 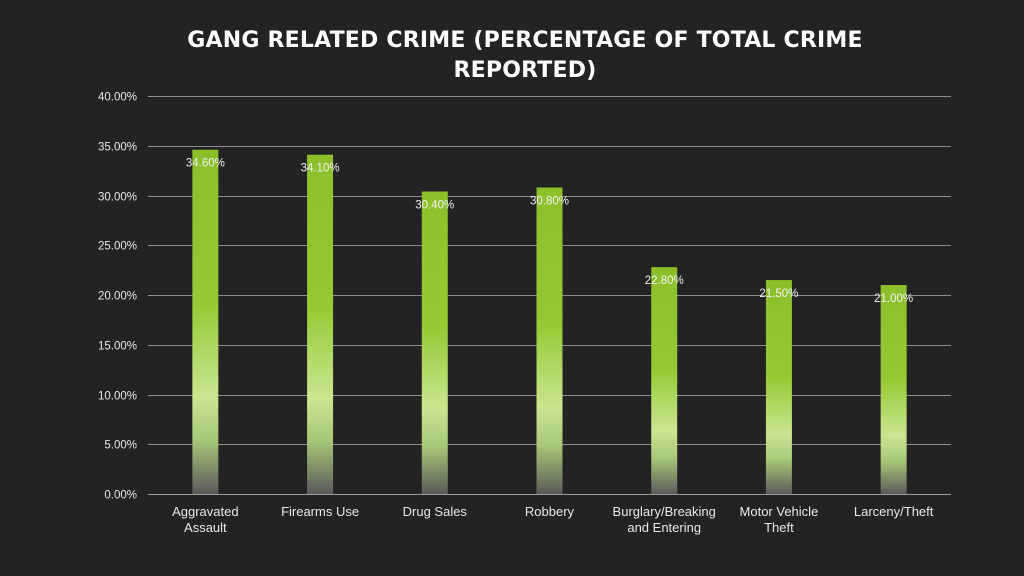 I want to click on data-label: 30.40%, so click(x=434, y=206).